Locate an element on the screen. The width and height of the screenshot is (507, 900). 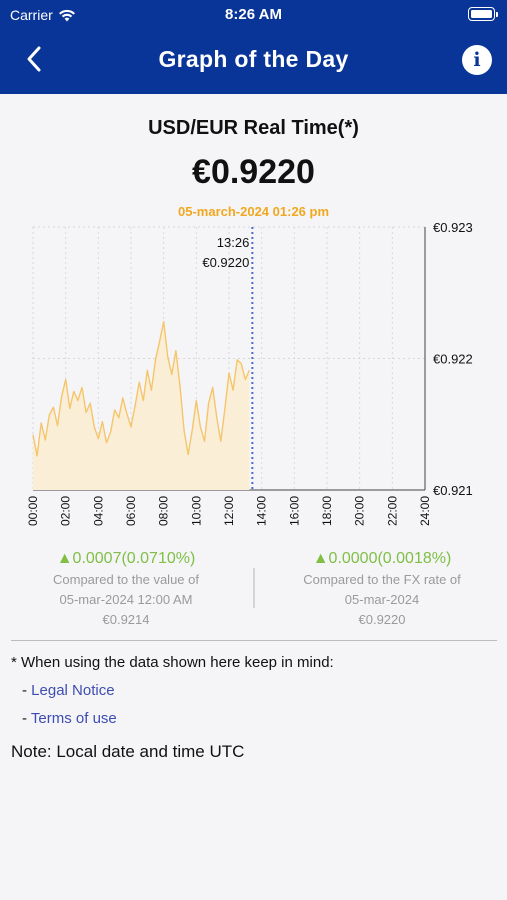
y-tick-label: €0.923 is located at coordinates (453, 227).